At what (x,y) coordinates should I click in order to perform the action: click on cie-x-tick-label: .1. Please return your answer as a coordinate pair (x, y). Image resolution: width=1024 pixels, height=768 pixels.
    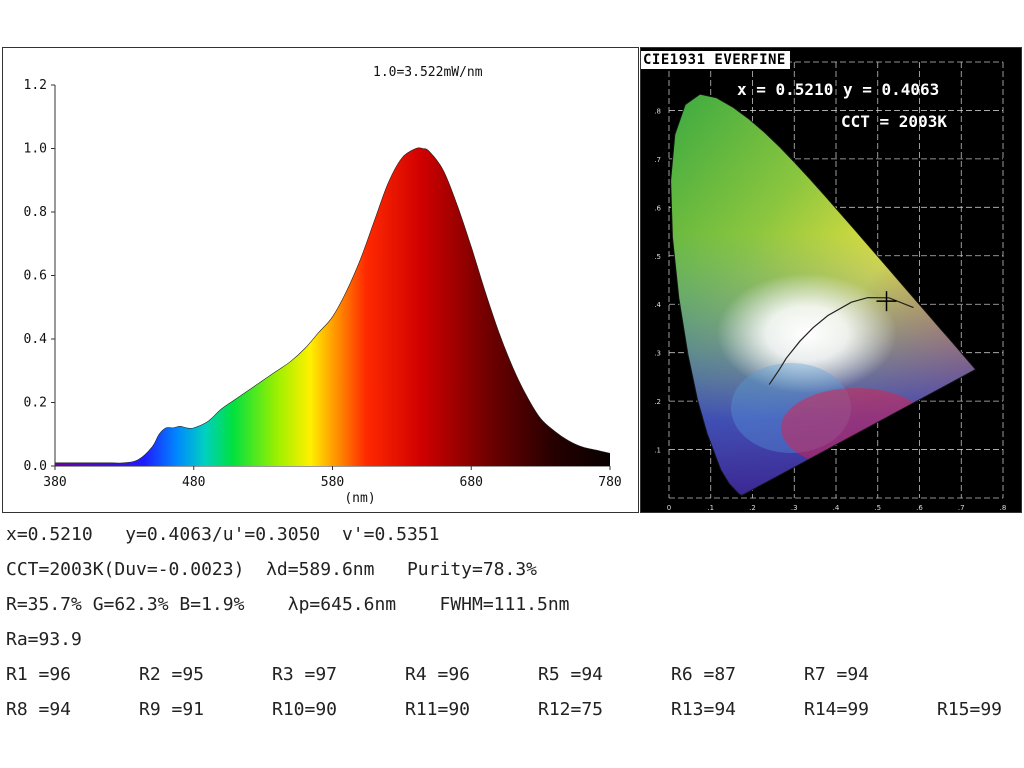
    Looking at the image, I should click on (710, 508).